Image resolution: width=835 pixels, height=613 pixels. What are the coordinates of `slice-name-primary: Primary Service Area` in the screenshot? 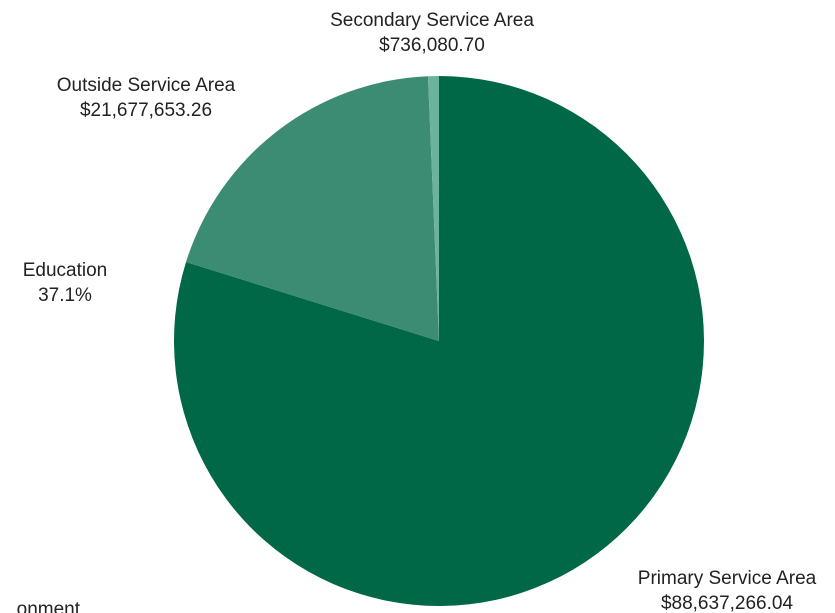 It's located at (727, 578).